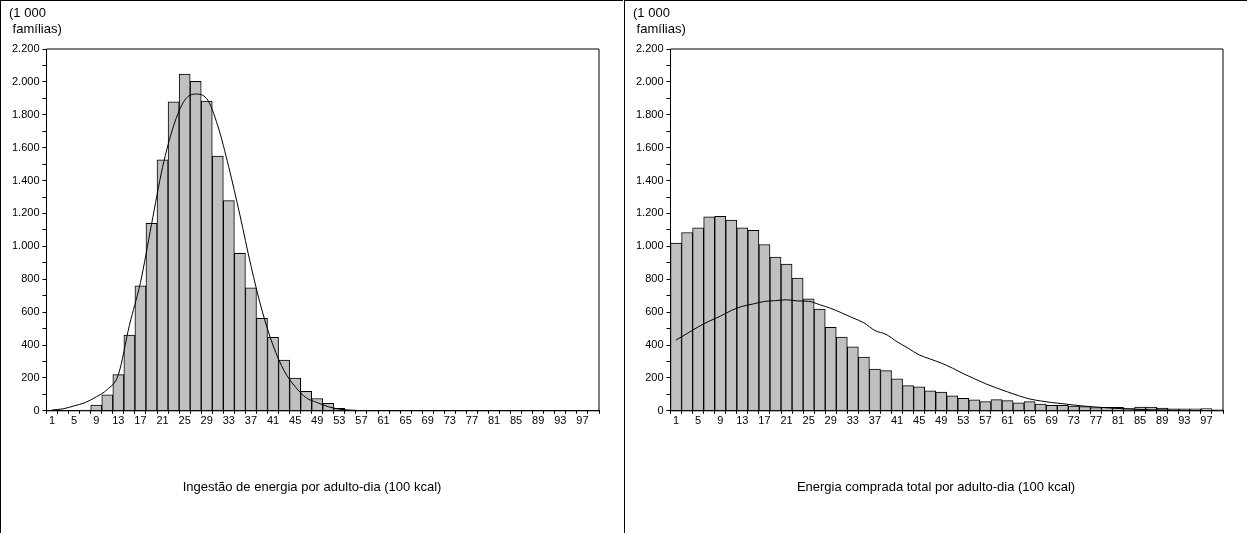 Image resolution: width=1249 pixels, height=534 pixels. Describe the element at coordinates (312, 486) in the screenshot. I see `x-axis-title: Ingestão de energia por adulto-dia (100 kcal)` at that location.